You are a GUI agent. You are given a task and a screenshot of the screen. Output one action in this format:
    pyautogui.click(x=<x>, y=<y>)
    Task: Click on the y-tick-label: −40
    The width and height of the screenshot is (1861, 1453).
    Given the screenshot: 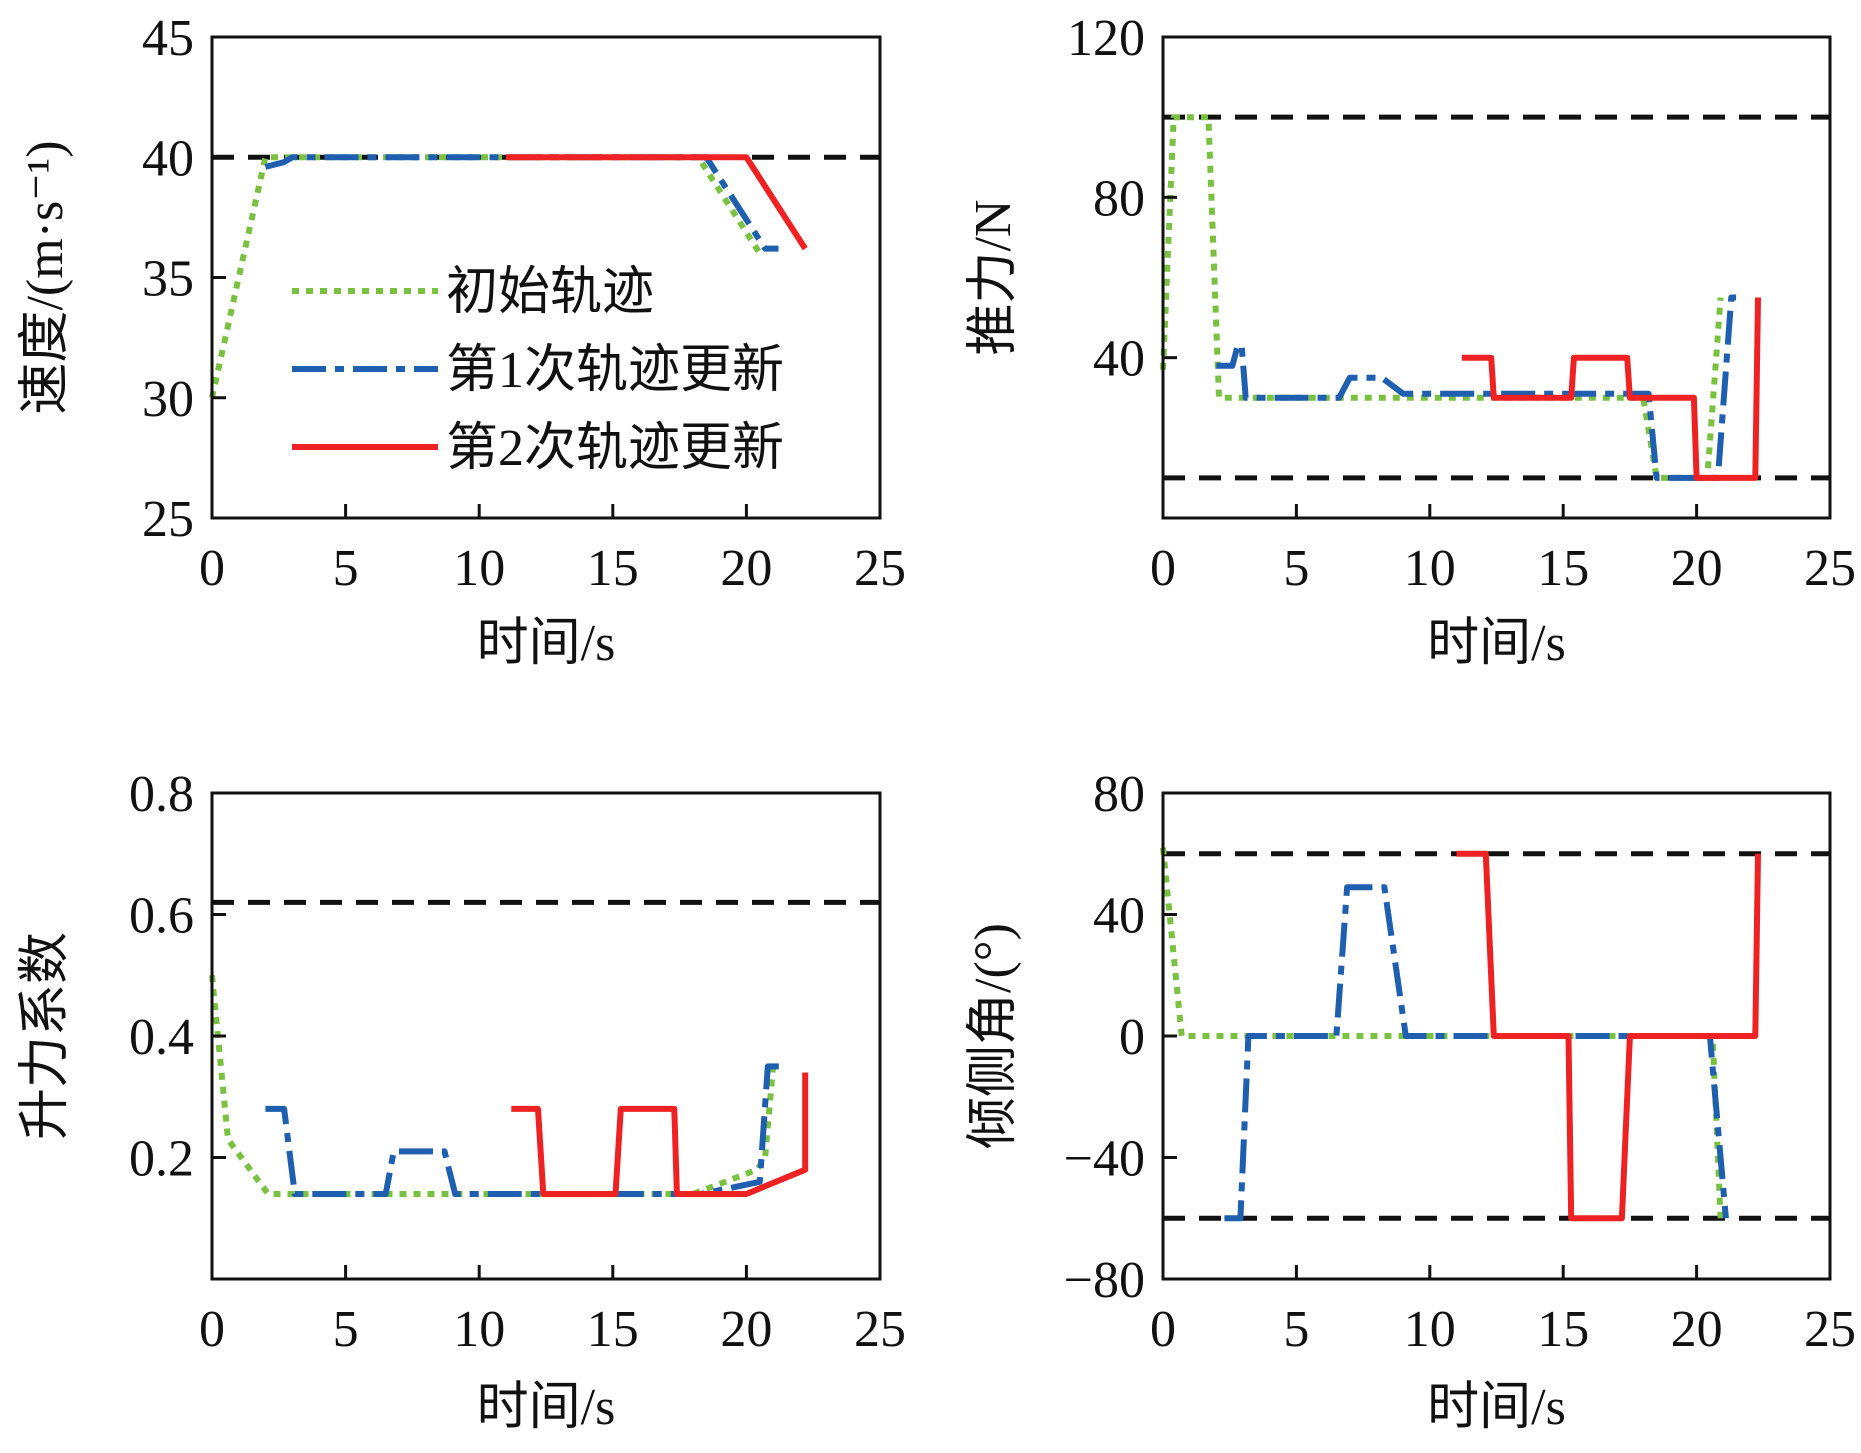 What is the action you would take?
    pyautogui.click(x=1104, y=1159)
    